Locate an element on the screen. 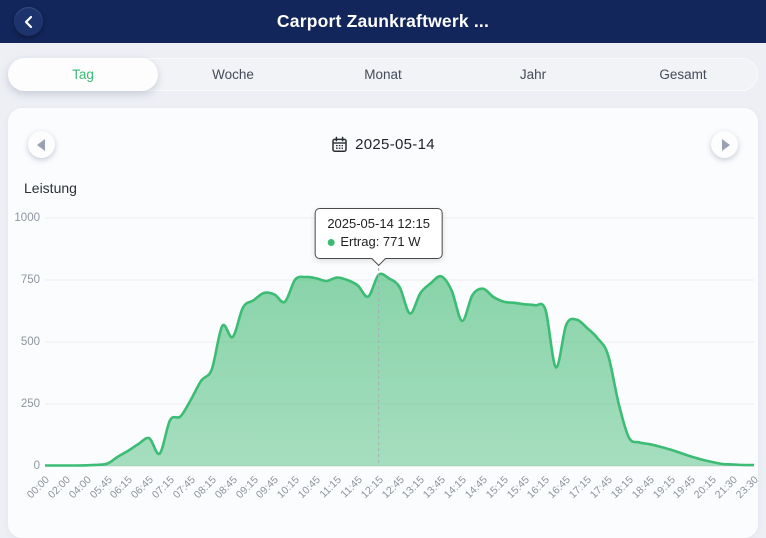  tab-jahr: Jahr is located at coordinates (533, 74).